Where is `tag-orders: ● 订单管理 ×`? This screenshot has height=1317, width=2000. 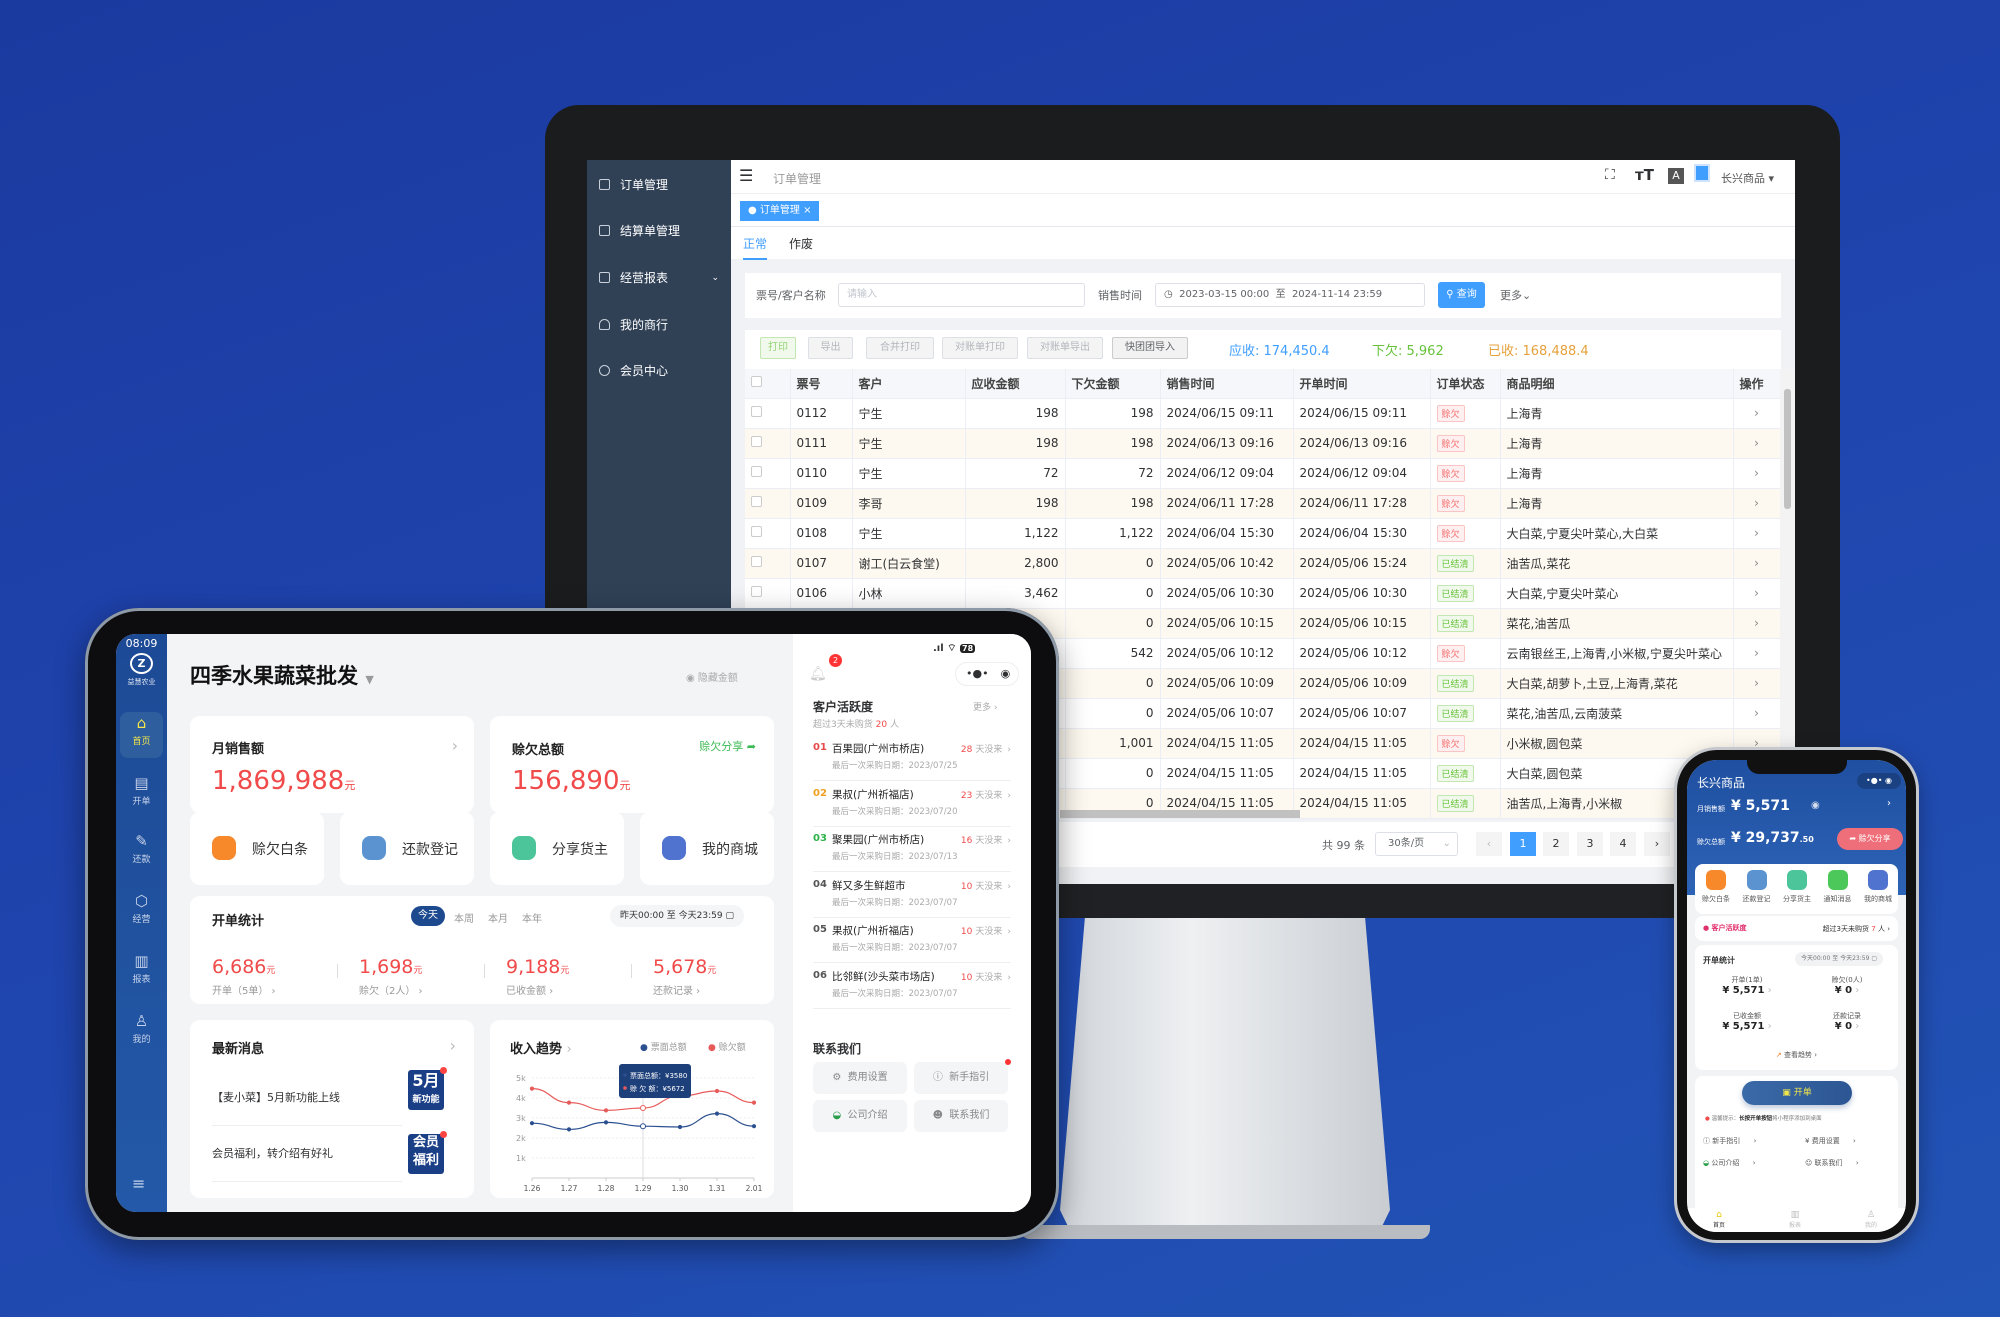 tag-orders: ● 订单管理 × is located at coordinates (780, 211).